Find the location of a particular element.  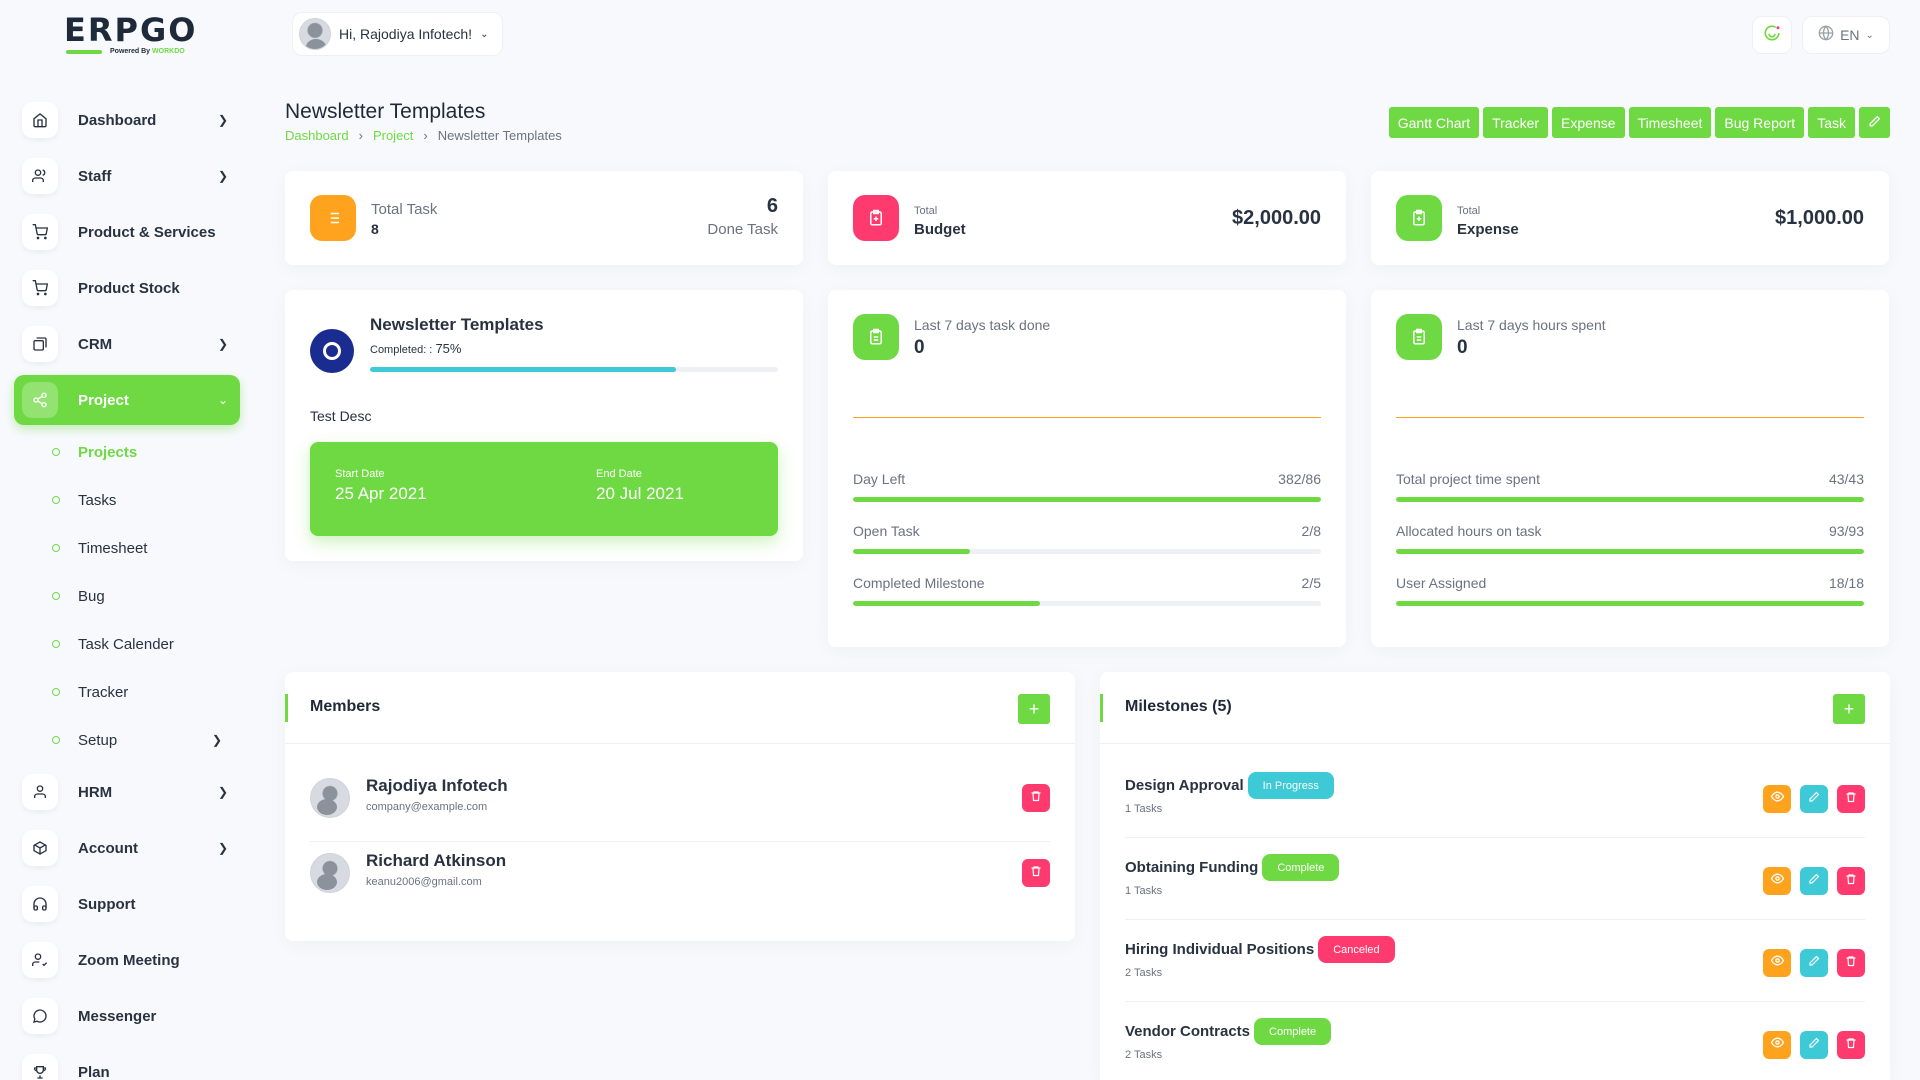

messages-button is located at coordinates (1772, 35).